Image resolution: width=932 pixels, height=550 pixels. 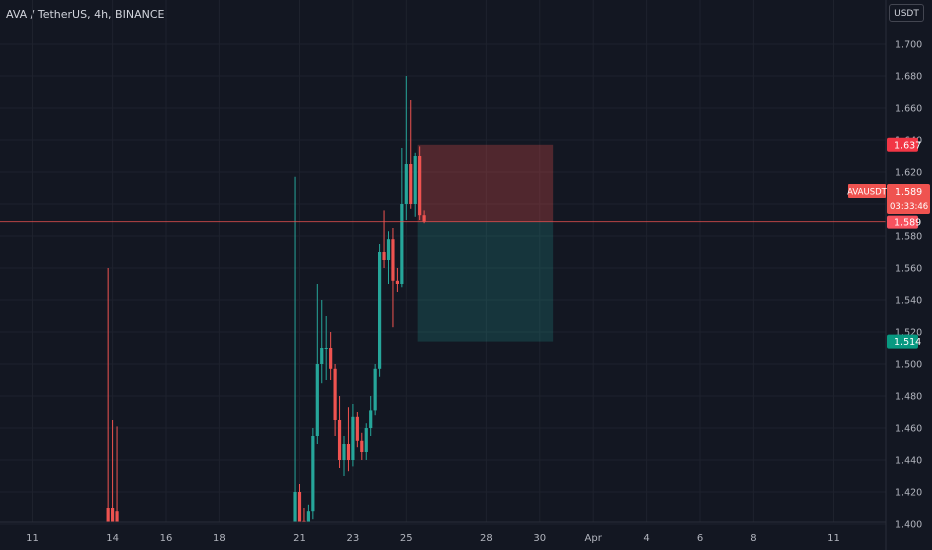 What do you see at coordinates (908, 269) in the screenshot?
I see `price-tick-label: 1.560` at bounding box center [908, 269].